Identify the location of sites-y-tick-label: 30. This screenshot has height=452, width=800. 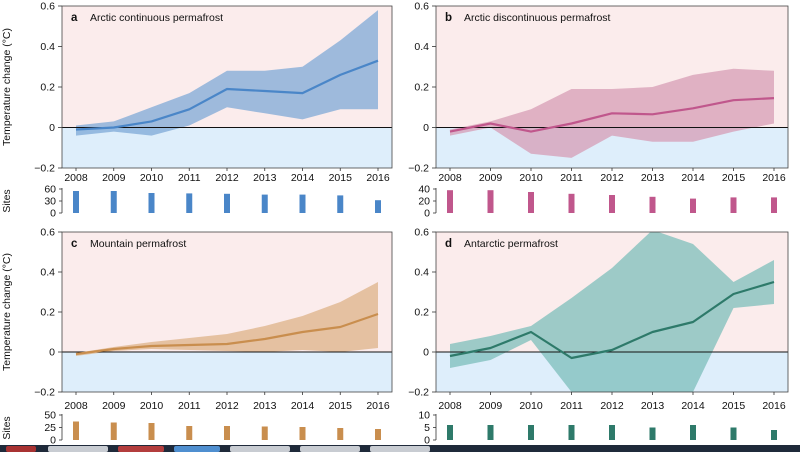
(50, 202).